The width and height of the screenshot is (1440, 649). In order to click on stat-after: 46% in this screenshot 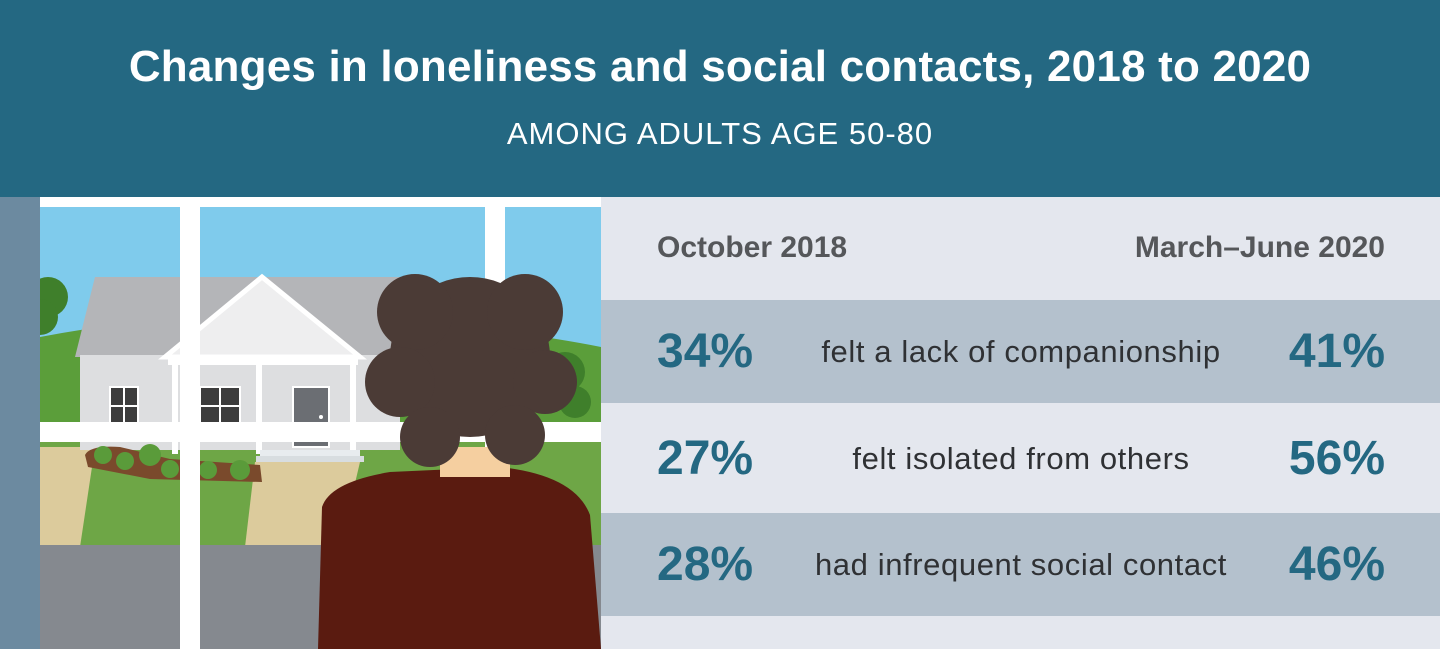, I will do `click(1336, 564)`.